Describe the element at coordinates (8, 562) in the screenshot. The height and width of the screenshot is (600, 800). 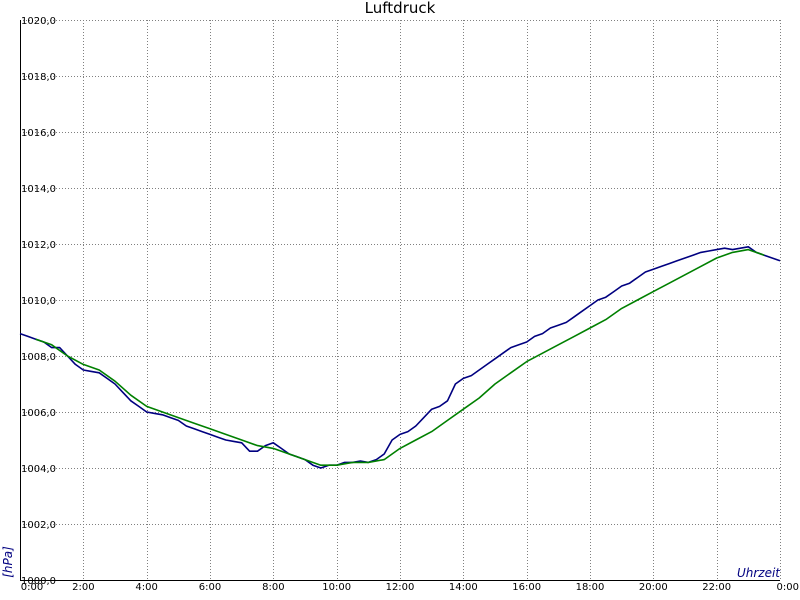
I see `y-axis-label: [hPa]` at that location.